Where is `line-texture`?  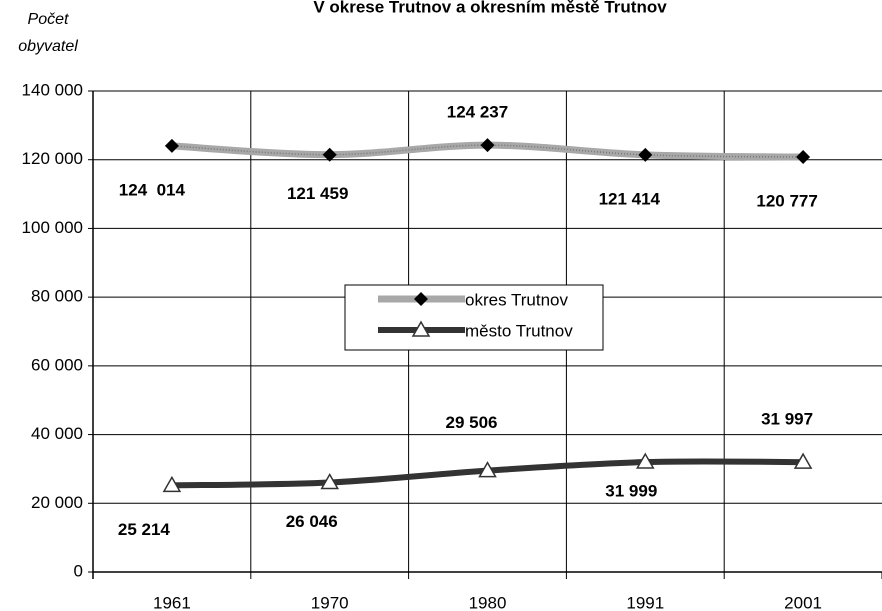
line-texture is located at coordinates (487, 151).